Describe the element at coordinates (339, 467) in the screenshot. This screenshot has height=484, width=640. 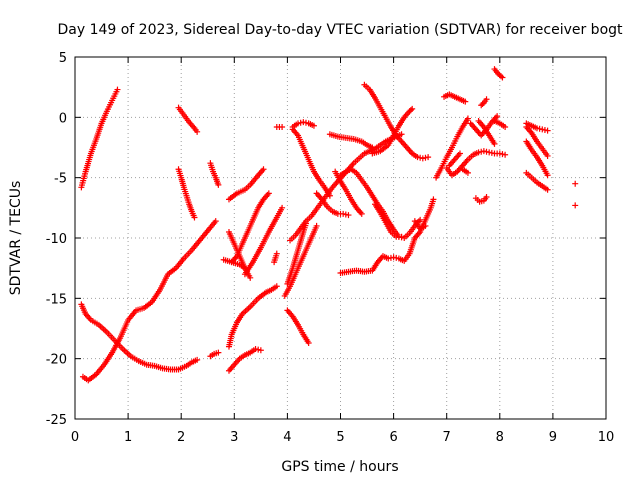
I see `x-axis-label: GPS time / hours` at that location.